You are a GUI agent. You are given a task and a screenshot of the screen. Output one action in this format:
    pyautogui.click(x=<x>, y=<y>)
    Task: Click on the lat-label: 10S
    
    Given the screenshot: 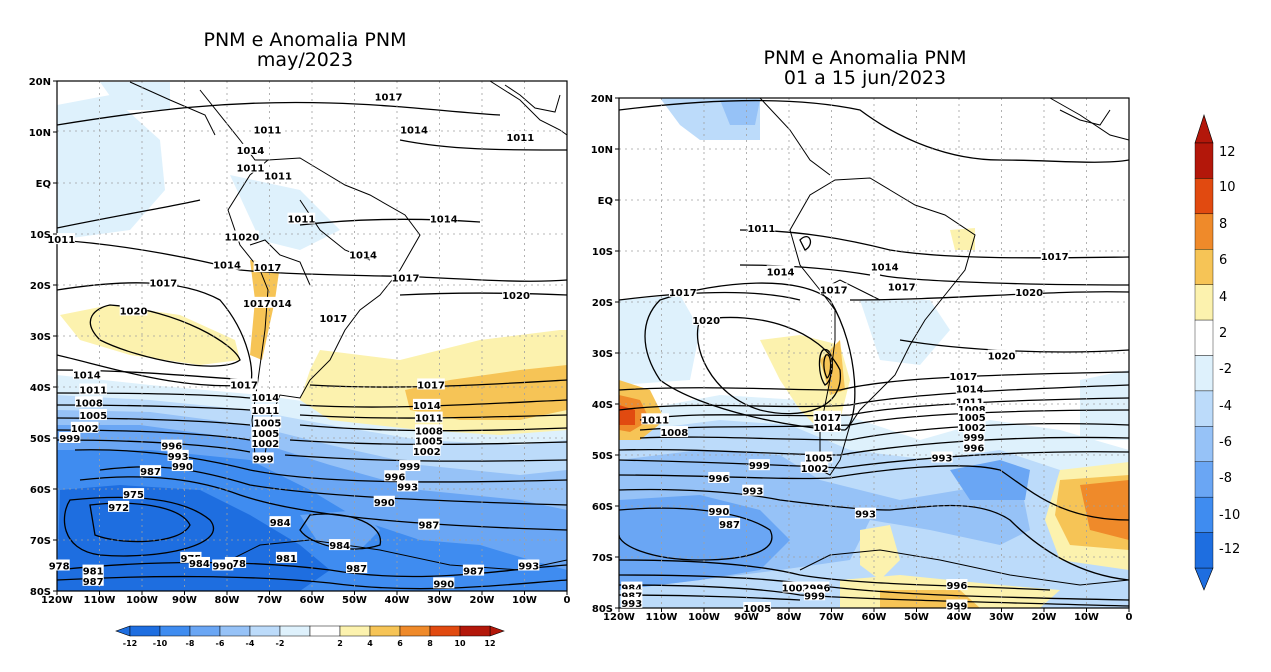 What is the action you would take?
    pyautogui.click(x=40, y=235)
    